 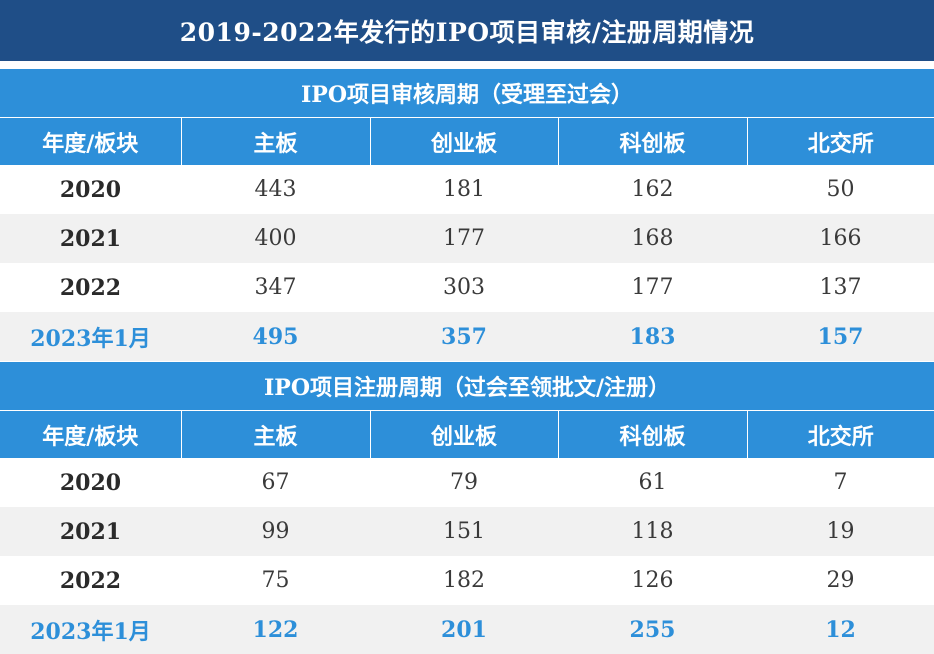 I want to click on table-cell: 443, so click(x=275, y=189).